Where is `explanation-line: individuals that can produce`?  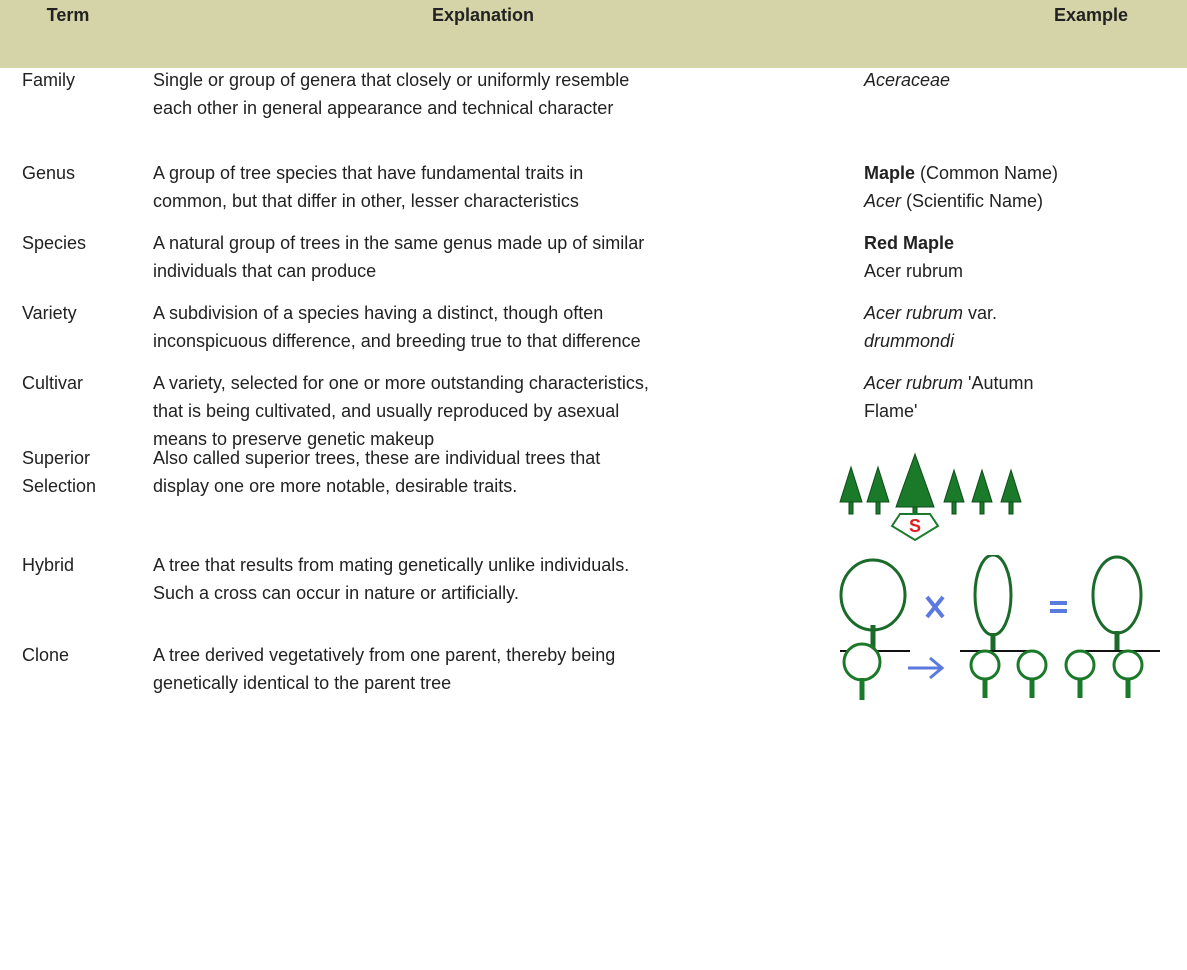
explanation-line: individuals that can produce is located at coordinates (265, 271).